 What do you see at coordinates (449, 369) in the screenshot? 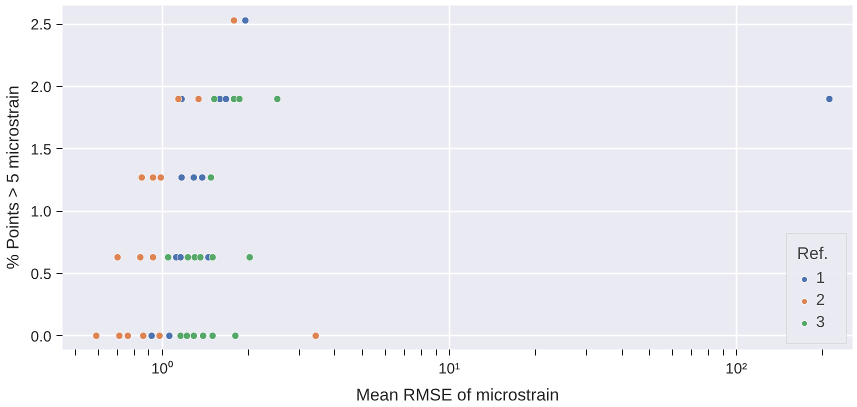
I see `x-tick-label: 10¹` at bounding box center [449, 369].